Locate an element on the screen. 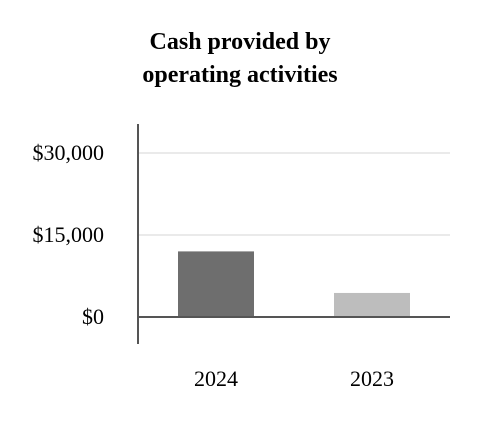  chart-title-line-1: Cash provided by is located at coordinates (240, 42).